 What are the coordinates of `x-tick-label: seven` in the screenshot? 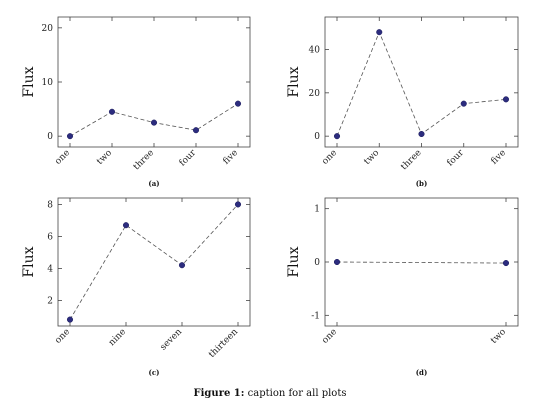 It's located at (172, 340).